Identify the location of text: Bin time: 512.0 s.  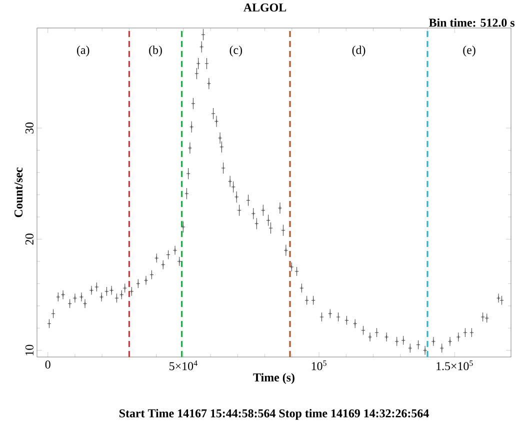
(472, 22).